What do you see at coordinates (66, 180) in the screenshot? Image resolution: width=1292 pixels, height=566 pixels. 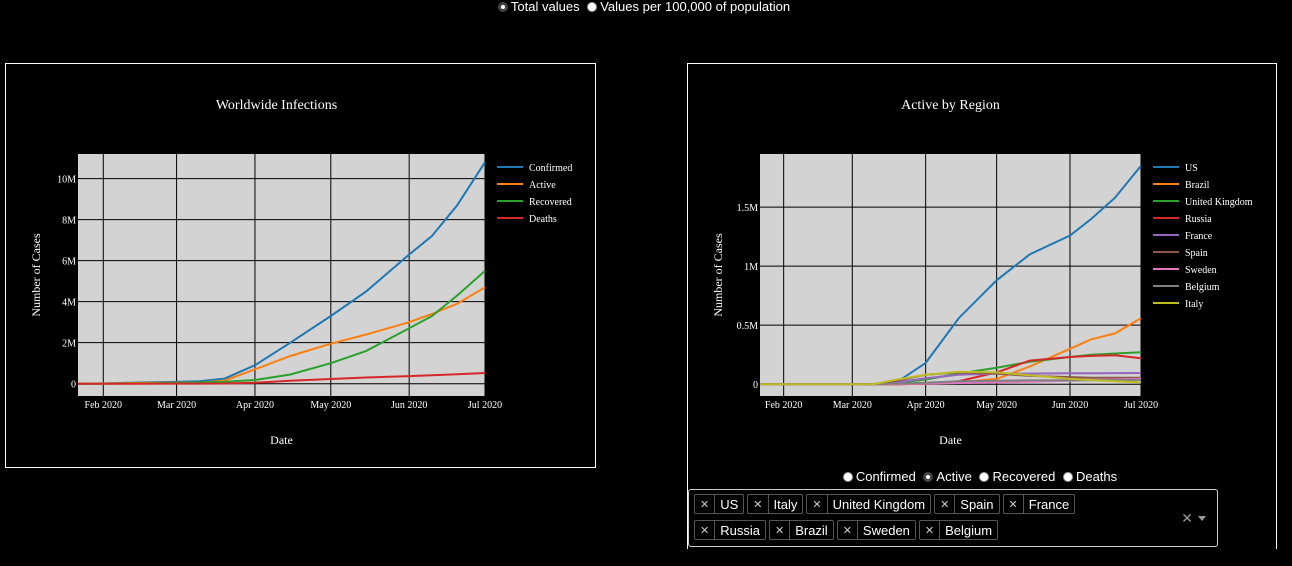 I see `y-tick-label: 10M` at bounding box center [66, 180].